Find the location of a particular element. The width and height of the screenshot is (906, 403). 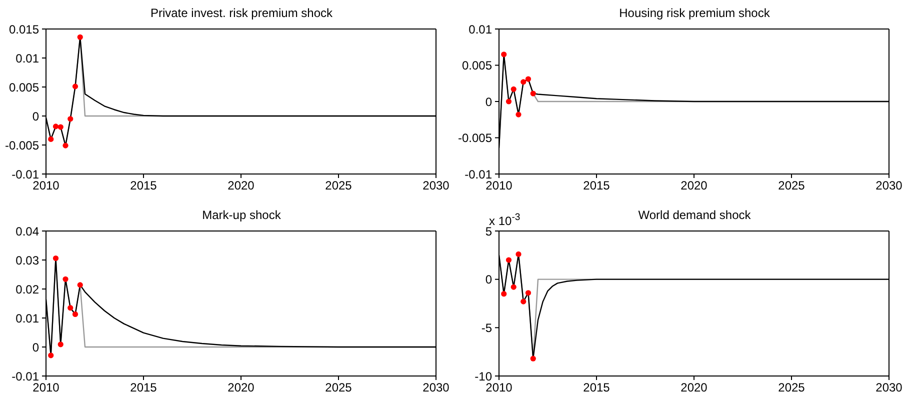

y-tick-label: 0.015 is located at coordinates (24, 29).